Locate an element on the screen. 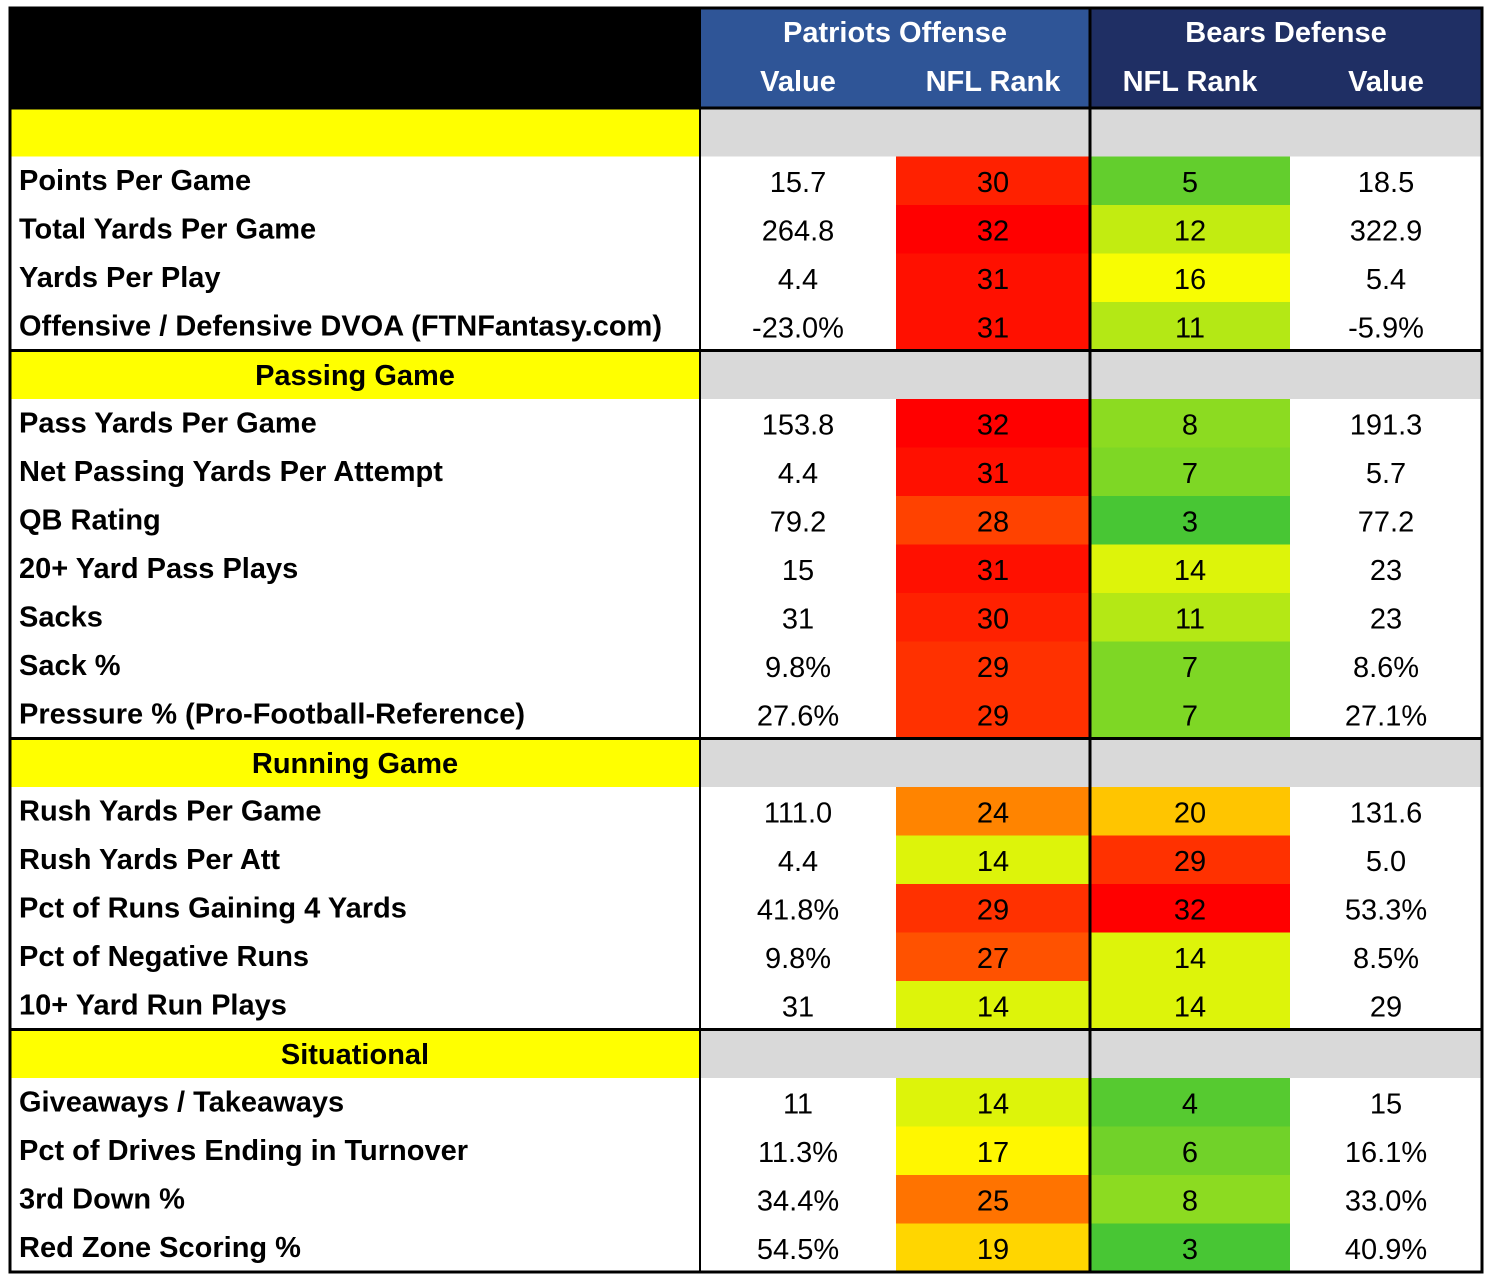  stat-value: 15.7 is located at coordinates (798, 183).